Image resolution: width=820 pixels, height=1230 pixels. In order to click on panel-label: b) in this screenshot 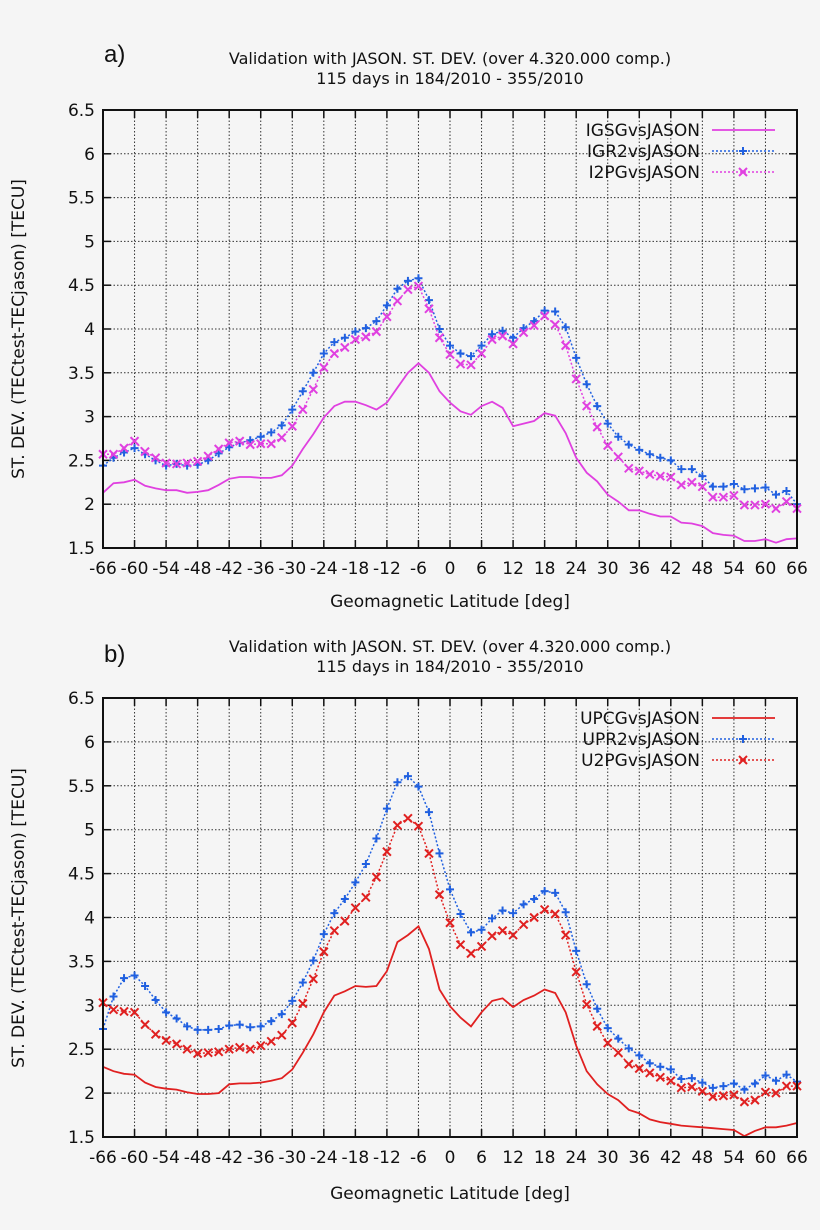, I will do `click(114, 654)`.